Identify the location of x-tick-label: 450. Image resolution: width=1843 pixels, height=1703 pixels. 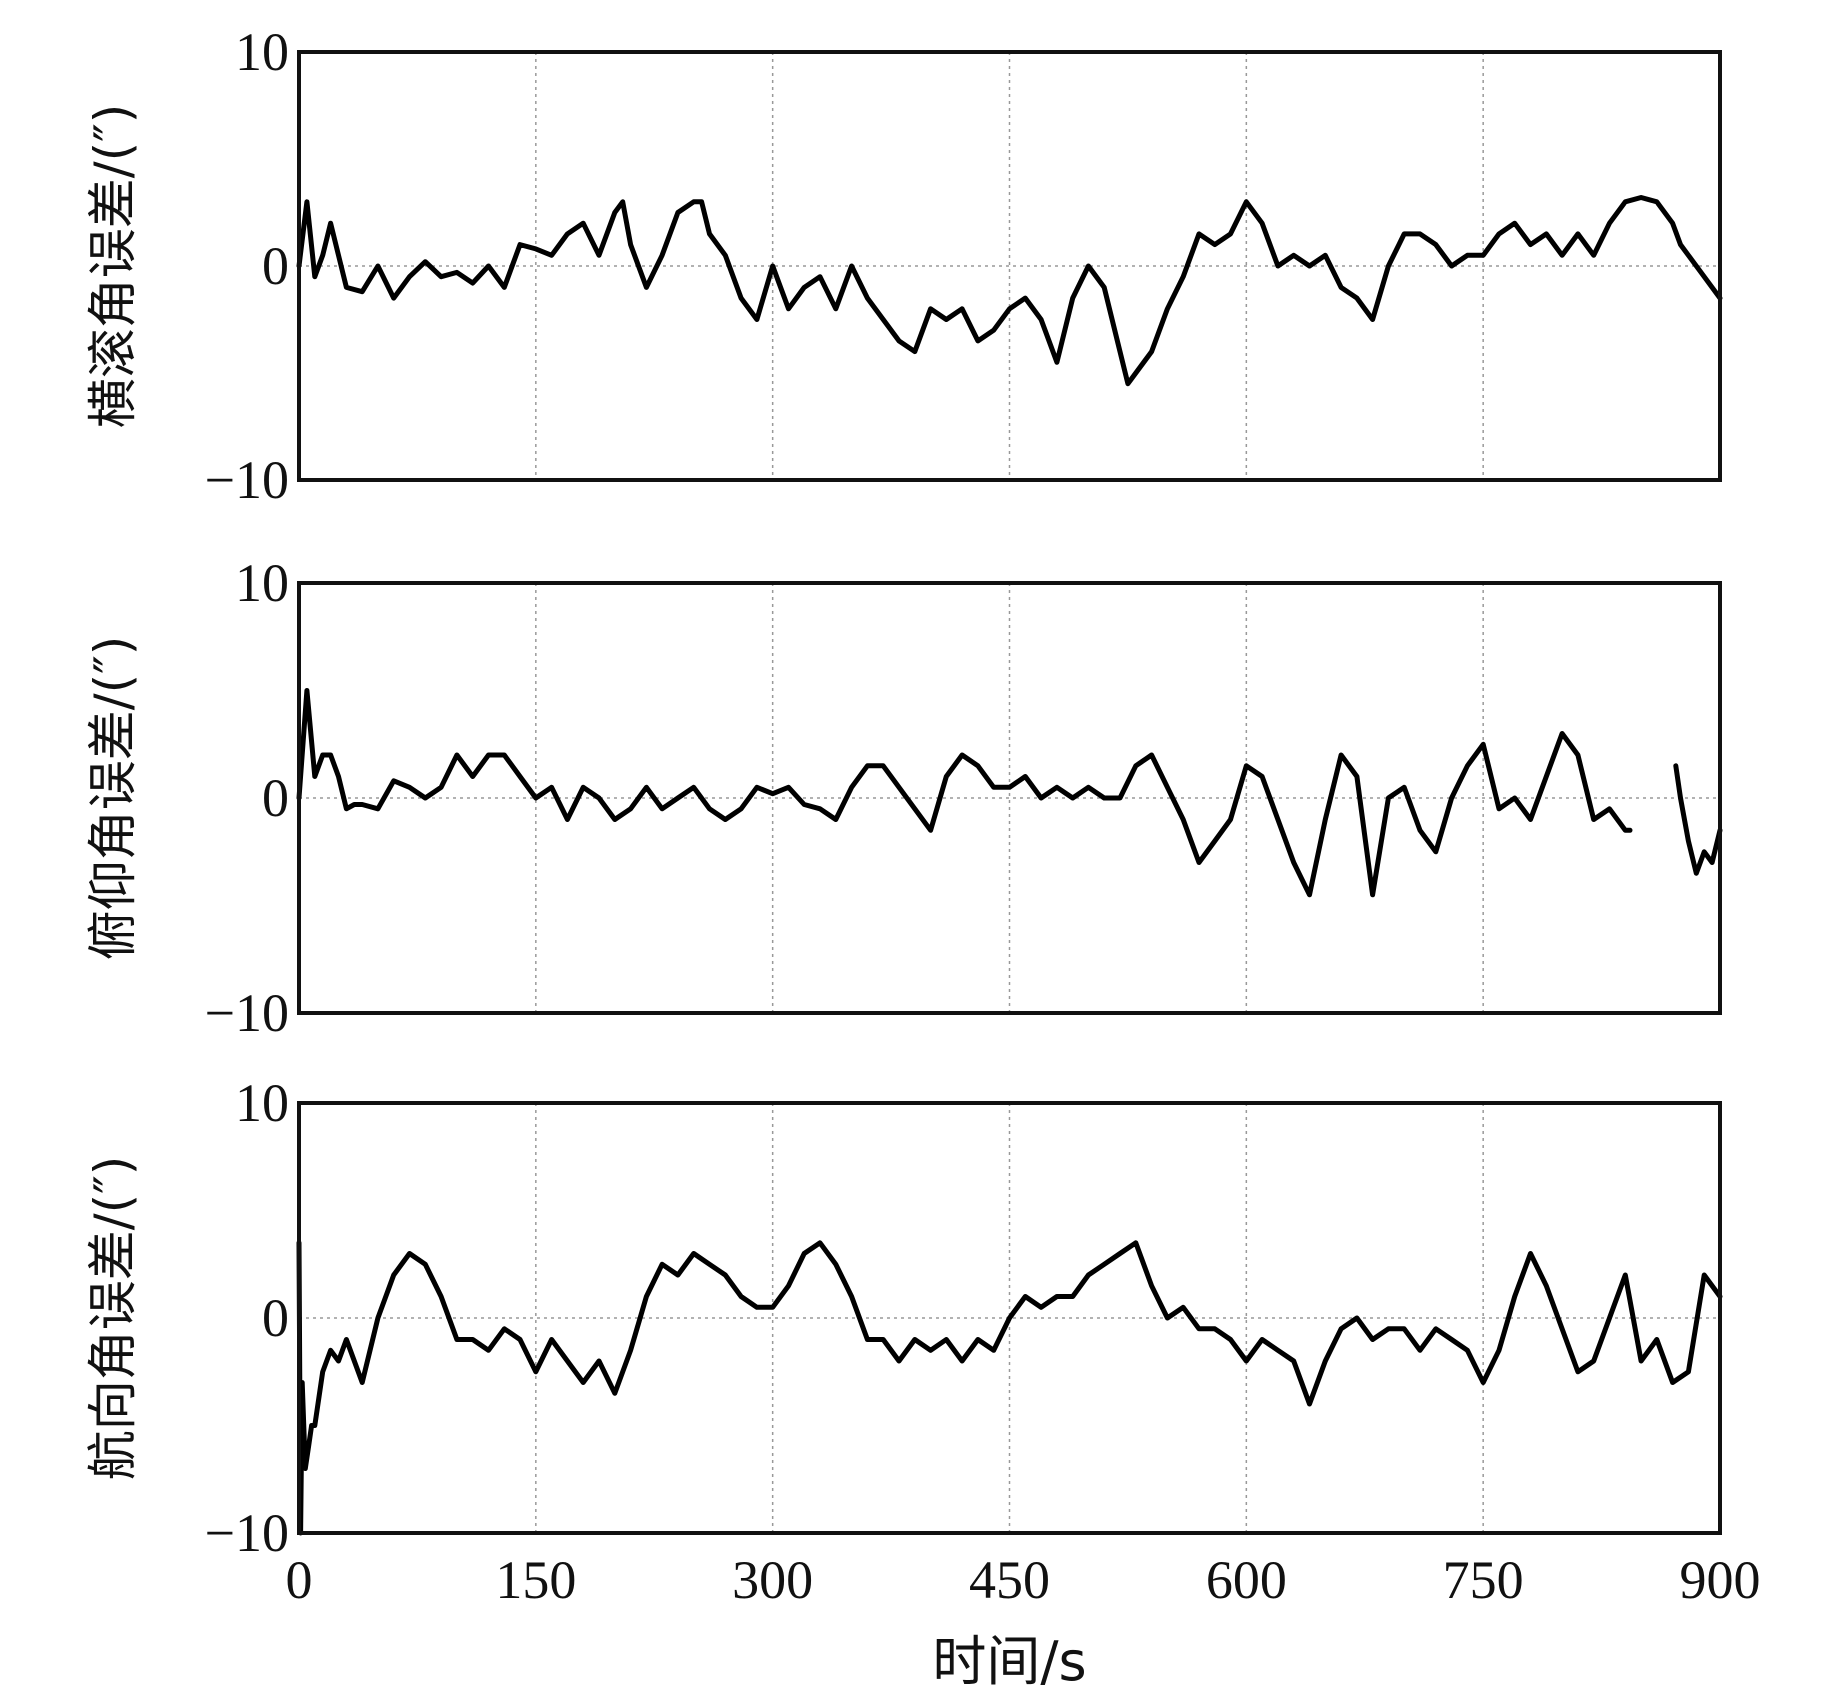
(1009, 1580).